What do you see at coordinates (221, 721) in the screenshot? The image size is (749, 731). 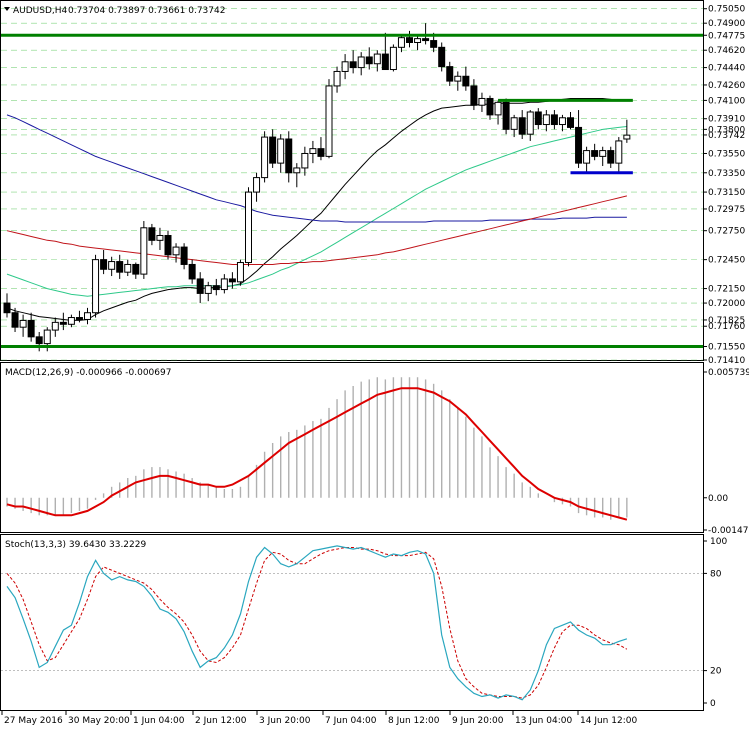 I see `time-label: 2 Jun 12:00` at bounding box center [221, 721].